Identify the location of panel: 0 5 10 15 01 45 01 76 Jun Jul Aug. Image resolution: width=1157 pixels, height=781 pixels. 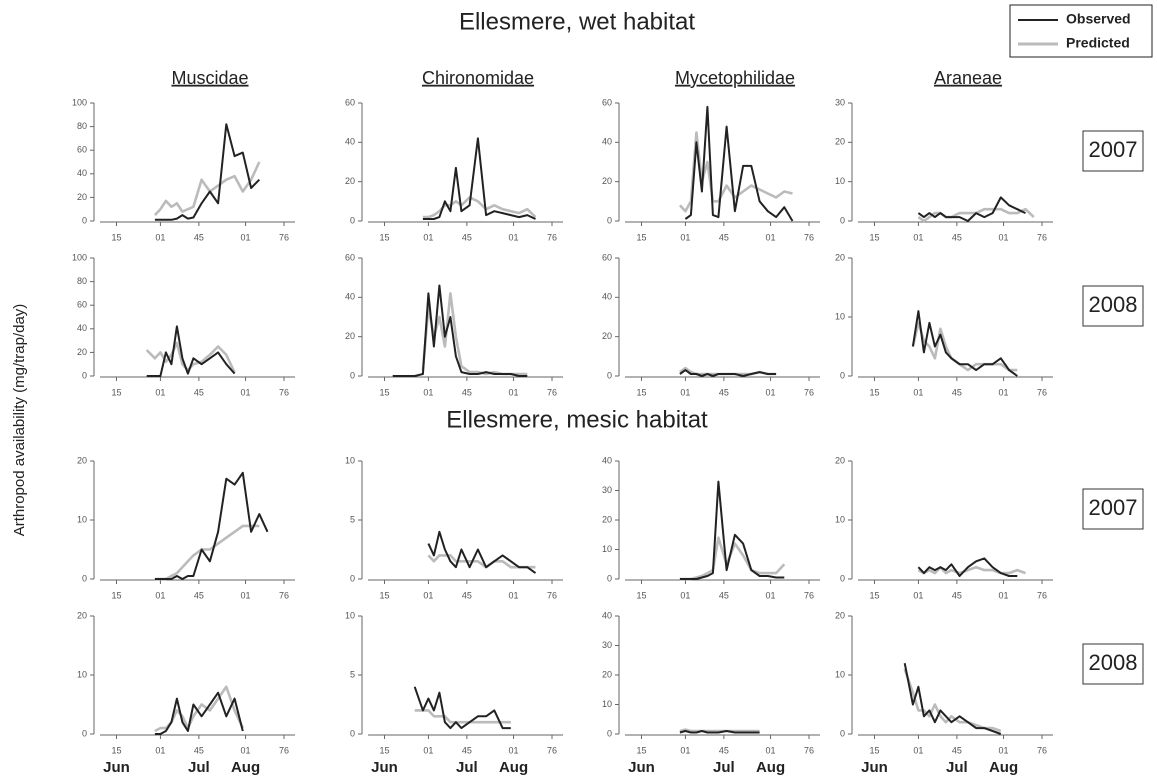
(454, 693).